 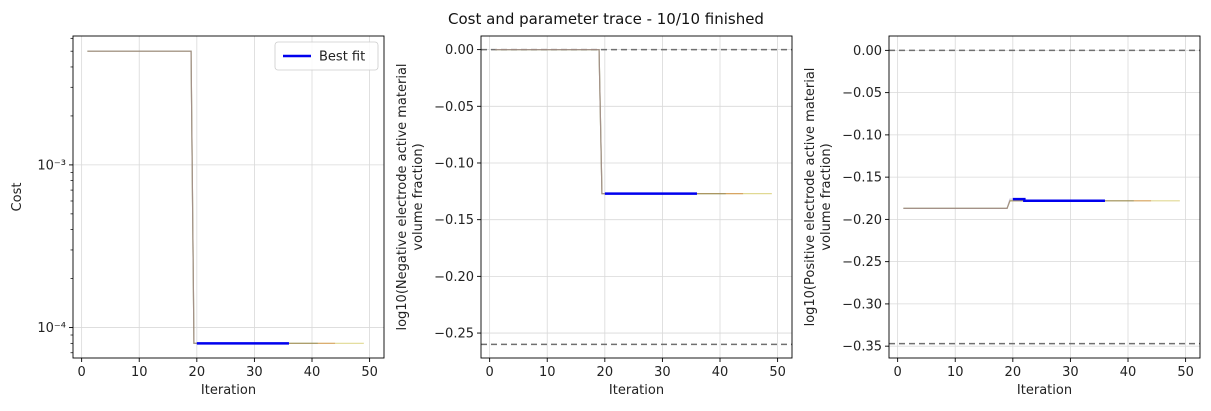 What do you see at coordinates (17, 197) in the screenshot?
I see `y-axis-label: Cost` at bounding box center [17, 197].